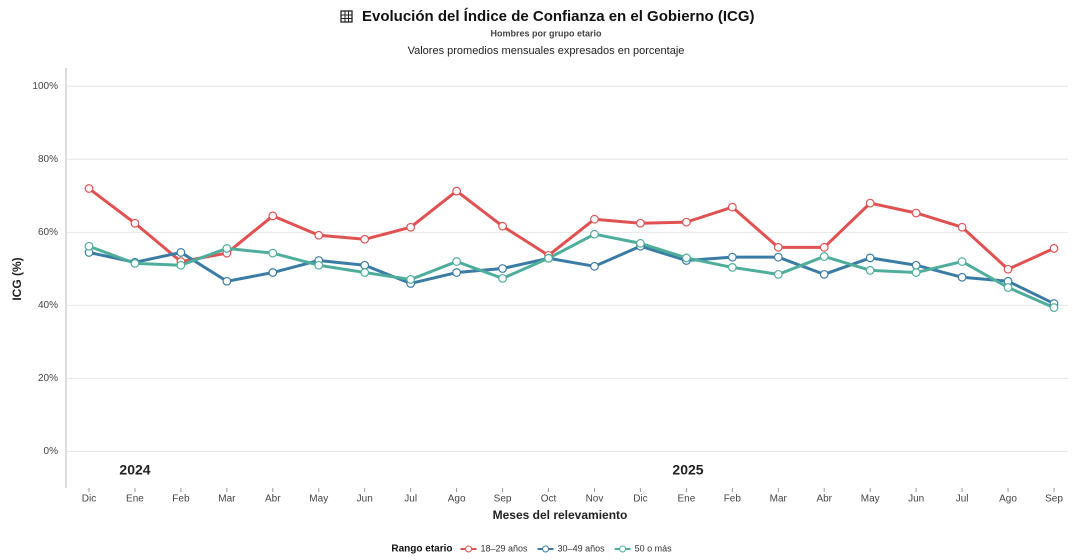 The width and height of the screenshot is (1073, 560). What do you see at coordinates (51, 451) in the screenshot?
I see `y-tick-label: 0%` at bounding box center [51, 451].